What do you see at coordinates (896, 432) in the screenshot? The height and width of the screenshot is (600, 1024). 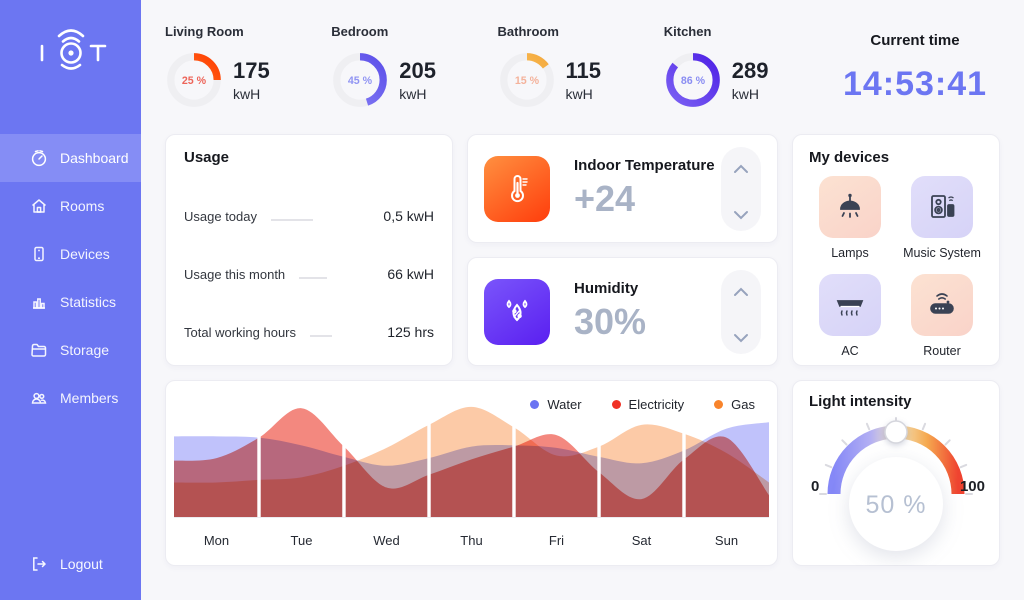 I see `gauge-knob` at bounding box center [896, 432].